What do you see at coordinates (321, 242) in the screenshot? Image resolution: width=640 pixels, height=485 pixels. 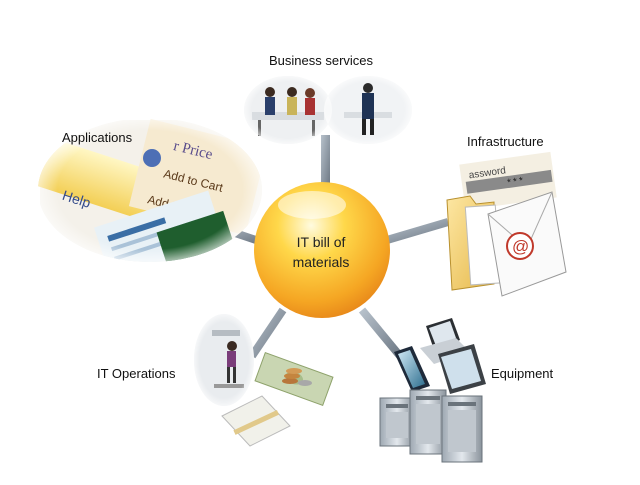 I see `hub-label-line1: IT bill of` at bounding box center [321, 242].